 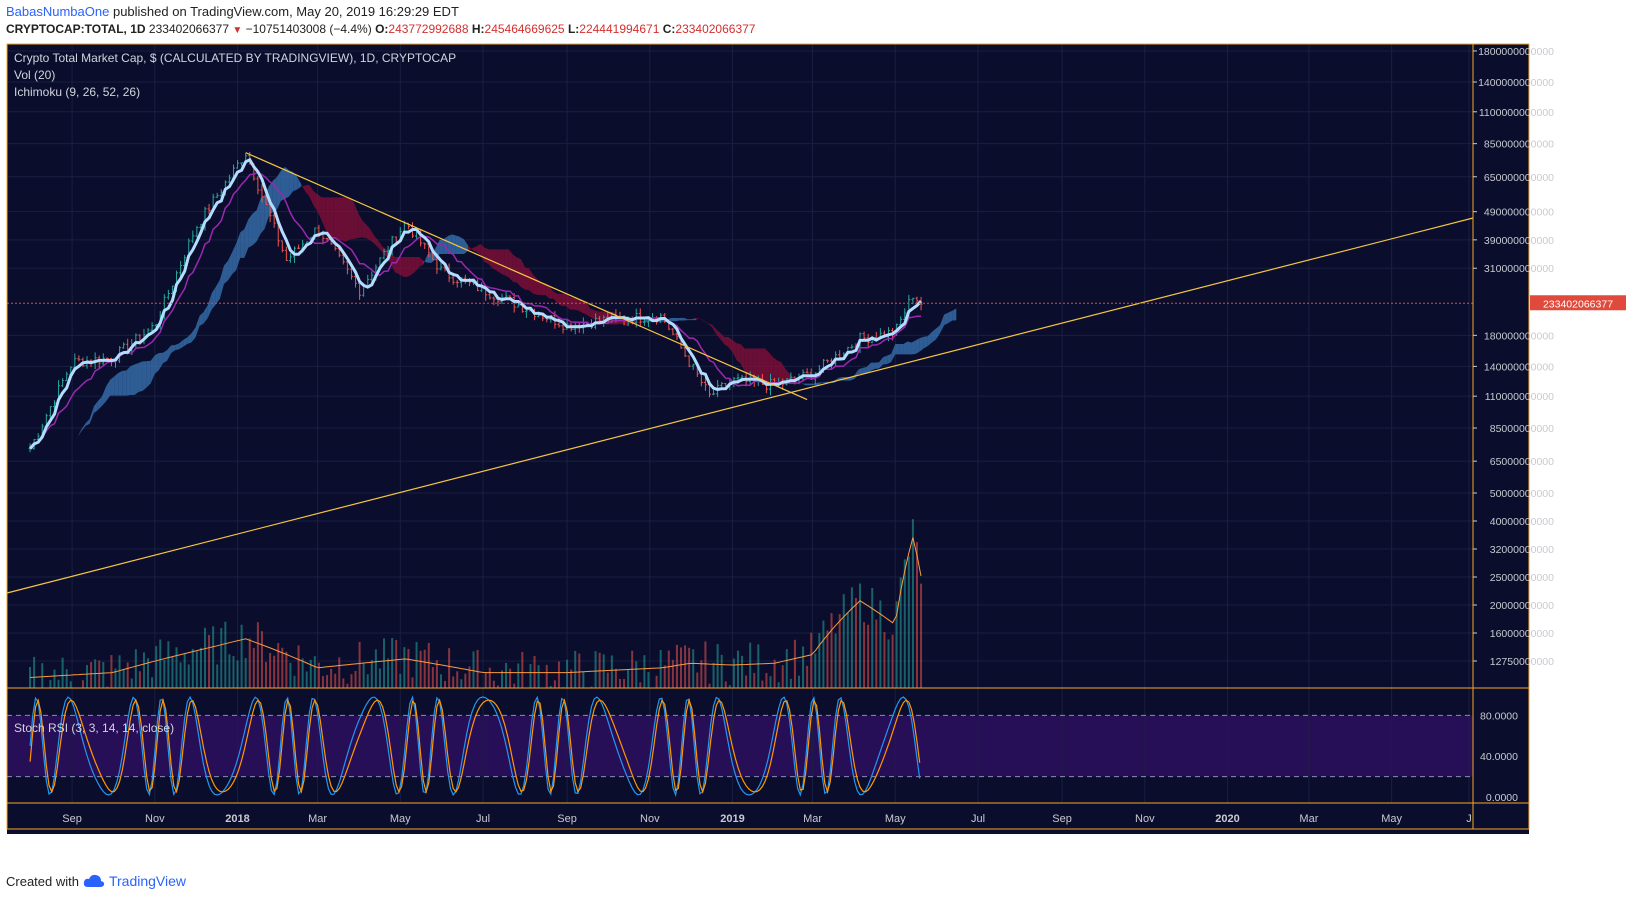 I want to click on high-value: 245464669625, so click(x=524, y=29).